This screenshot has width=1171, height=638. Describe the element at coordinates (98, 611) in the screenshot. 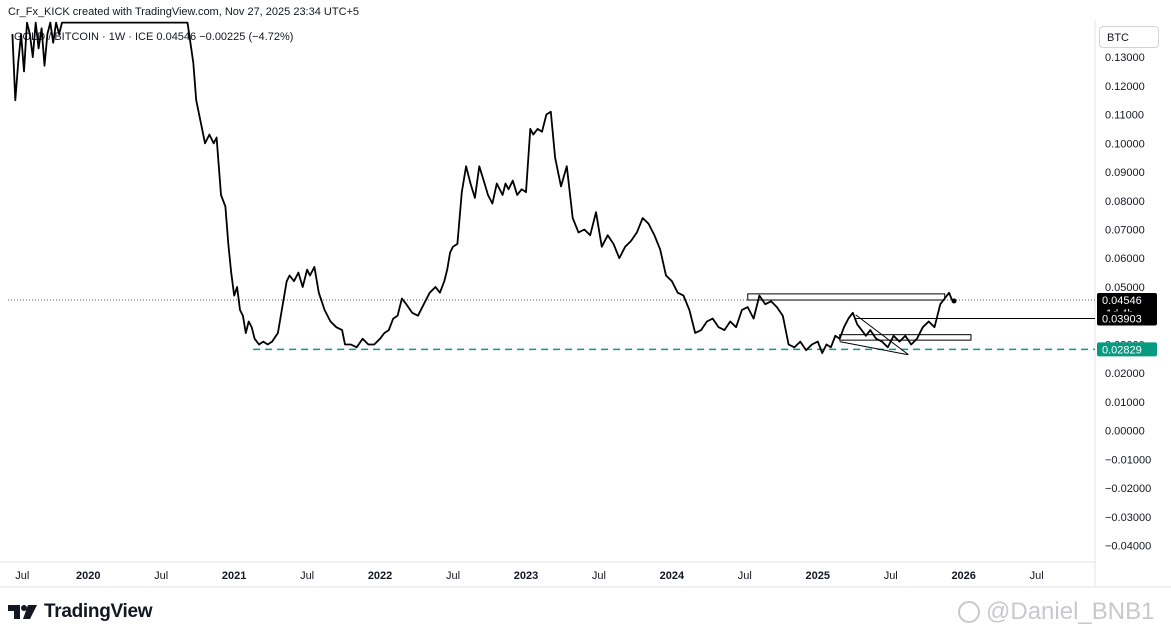

I see `brand-name: TradingView` at that location.